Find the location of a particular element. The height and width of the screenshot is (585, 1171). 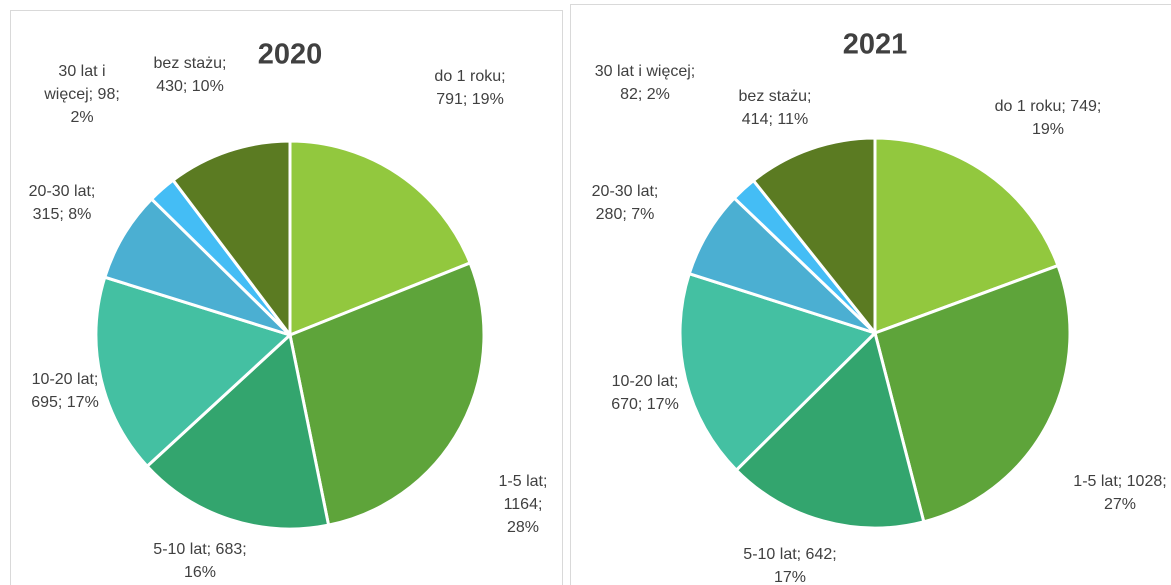

chart-title: 2020 is located at coordinates (290, 54).